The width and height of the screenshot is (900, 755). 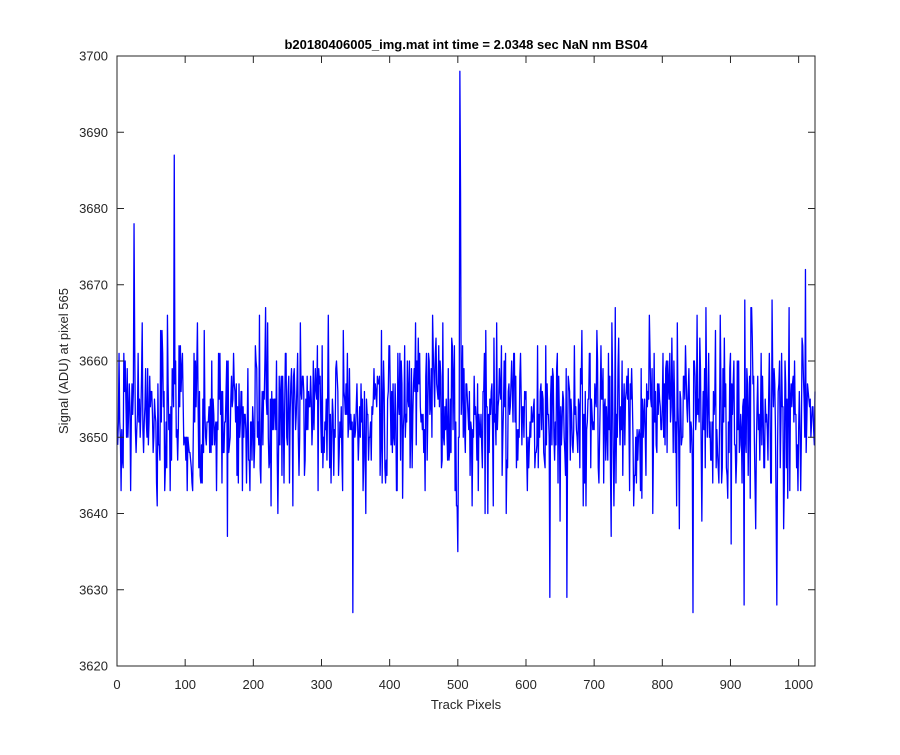 I want to click on x-axis-label: Track Pixels, so click(x=466, y=704).